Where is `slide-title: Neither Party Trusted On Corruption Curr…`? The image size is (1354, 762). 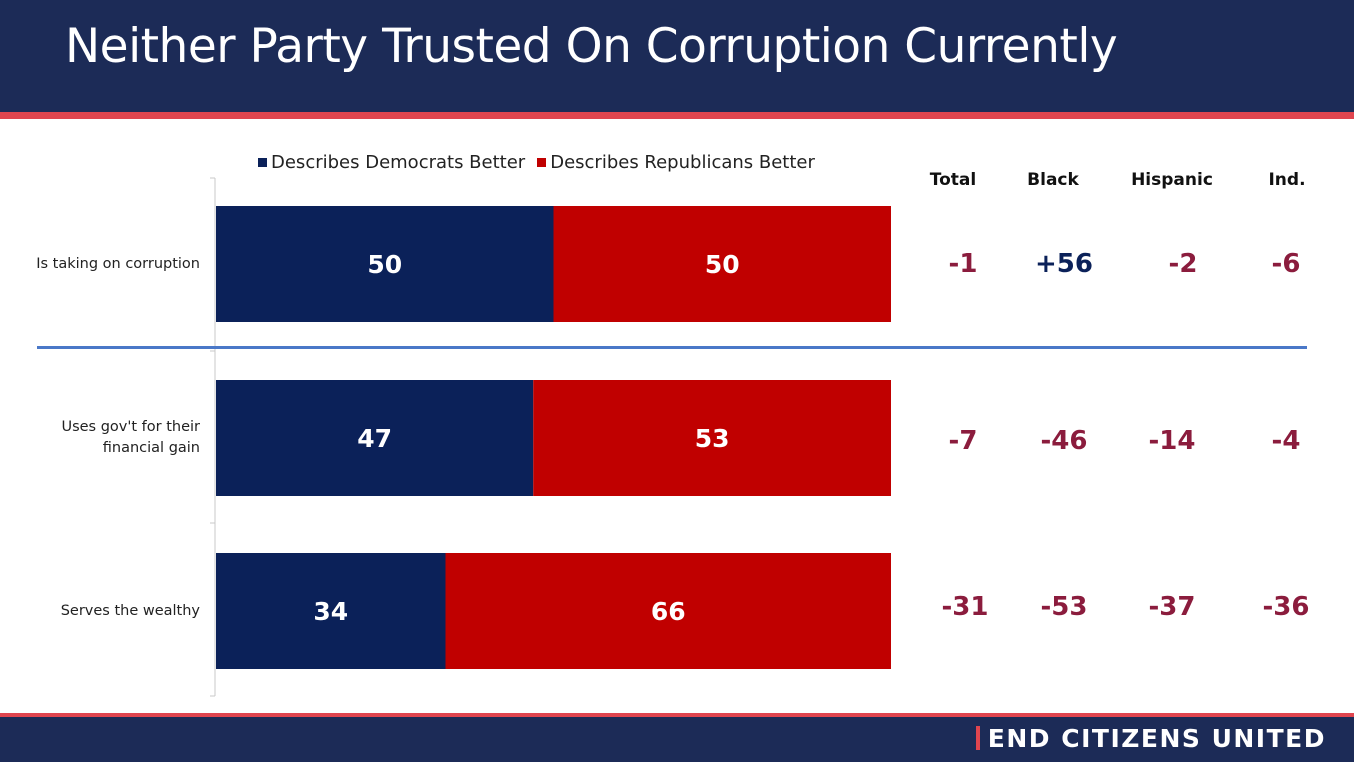 slide-title: Neither Party Trusted On Corruption Curr… is located at coordinates (591, 46).